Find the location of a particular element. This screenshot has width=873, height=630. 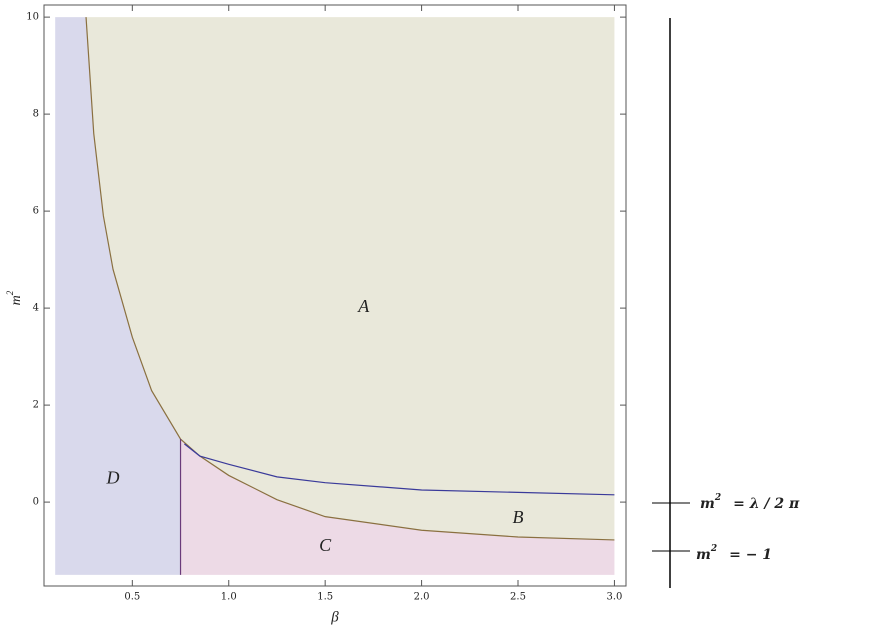

x-tick-label: 2.0 is located at coordinates (422, 597).